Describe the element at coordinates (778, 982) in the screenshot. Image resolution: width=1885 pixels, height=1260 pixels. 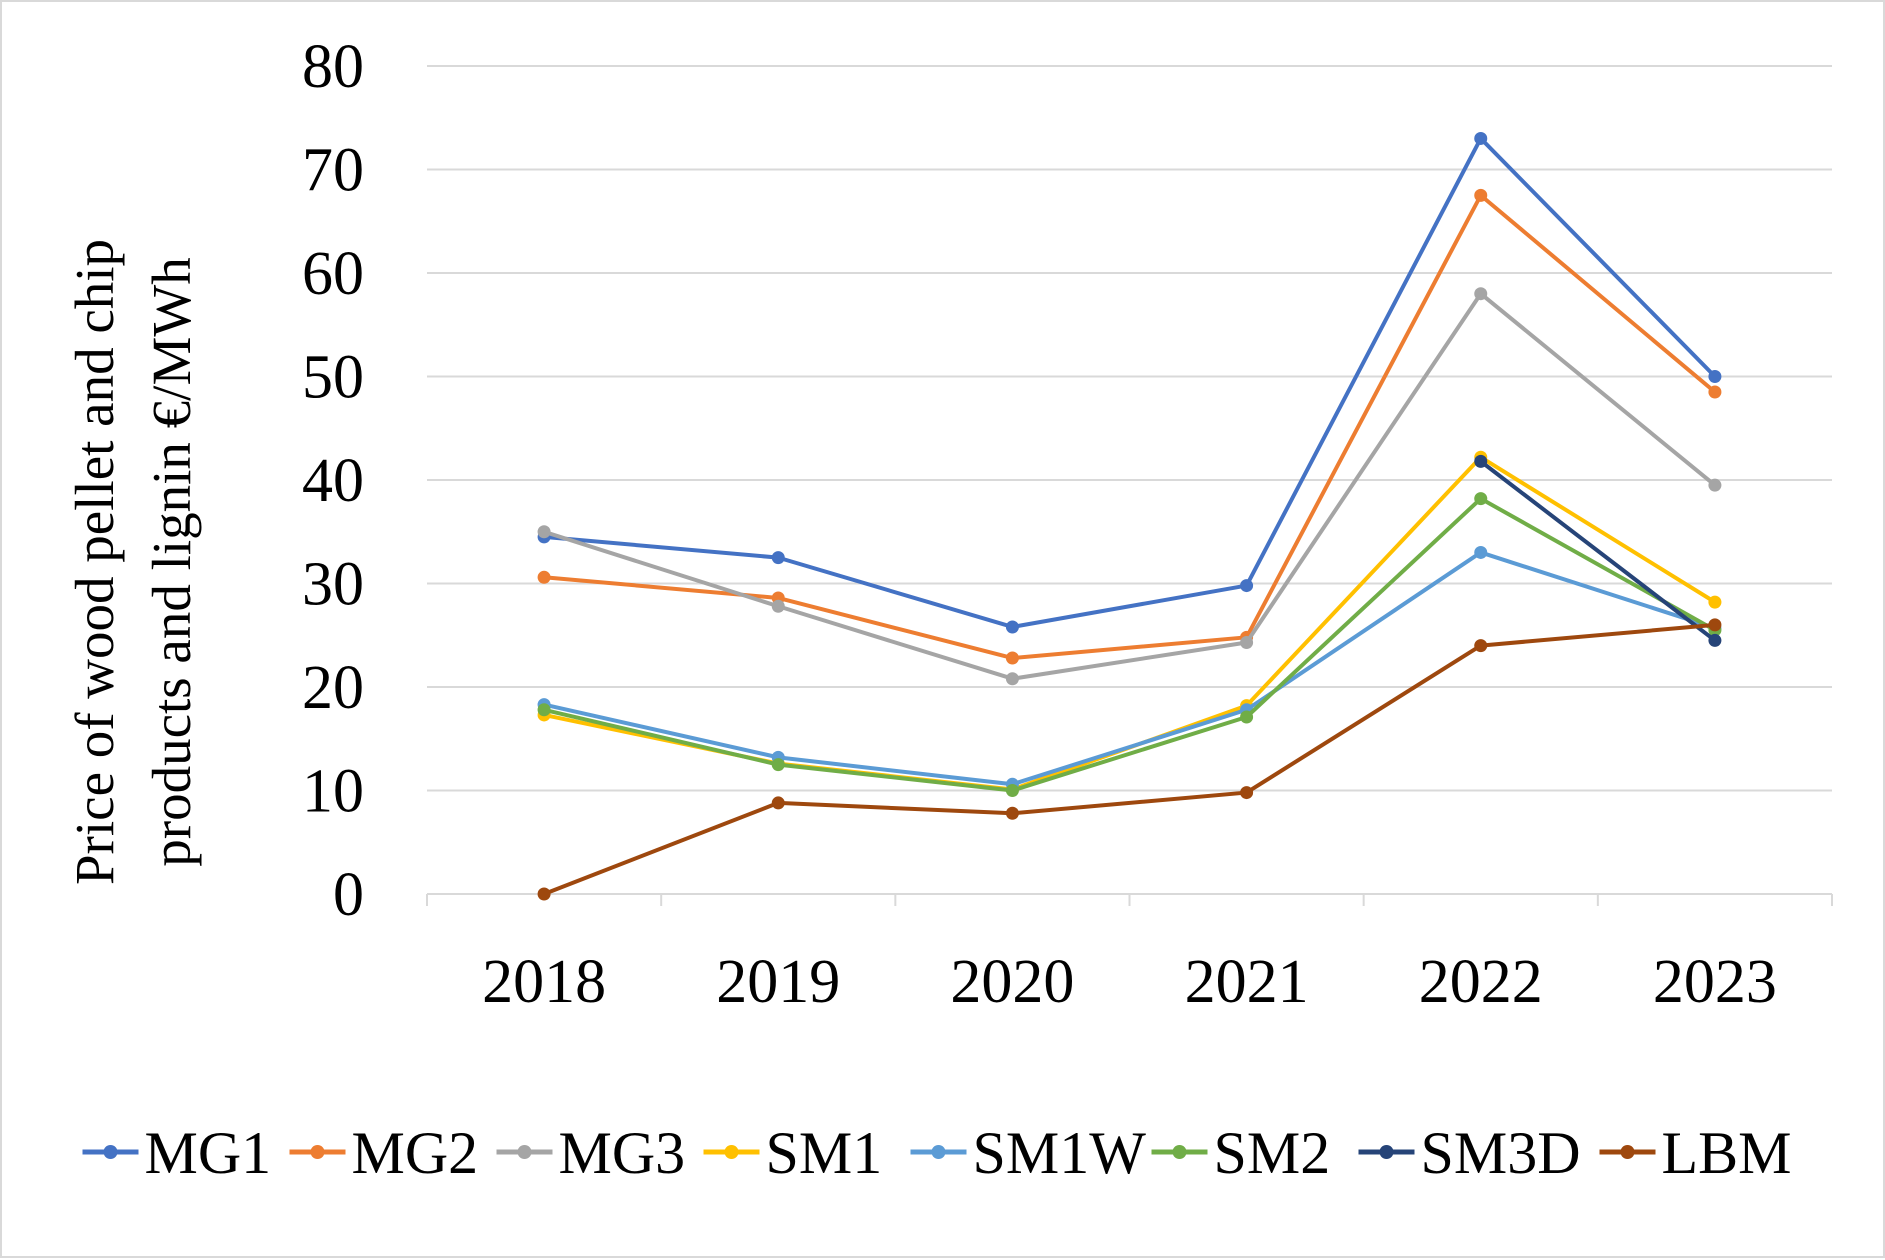
I see `x-tick-label: 2019` at that location.